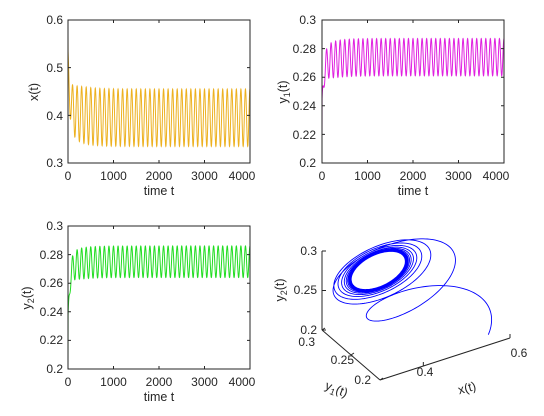 Image resolution: width=544 pixels, height=416 pixels. I want to click on z-axis-label: y2(t), so click(281, 289).